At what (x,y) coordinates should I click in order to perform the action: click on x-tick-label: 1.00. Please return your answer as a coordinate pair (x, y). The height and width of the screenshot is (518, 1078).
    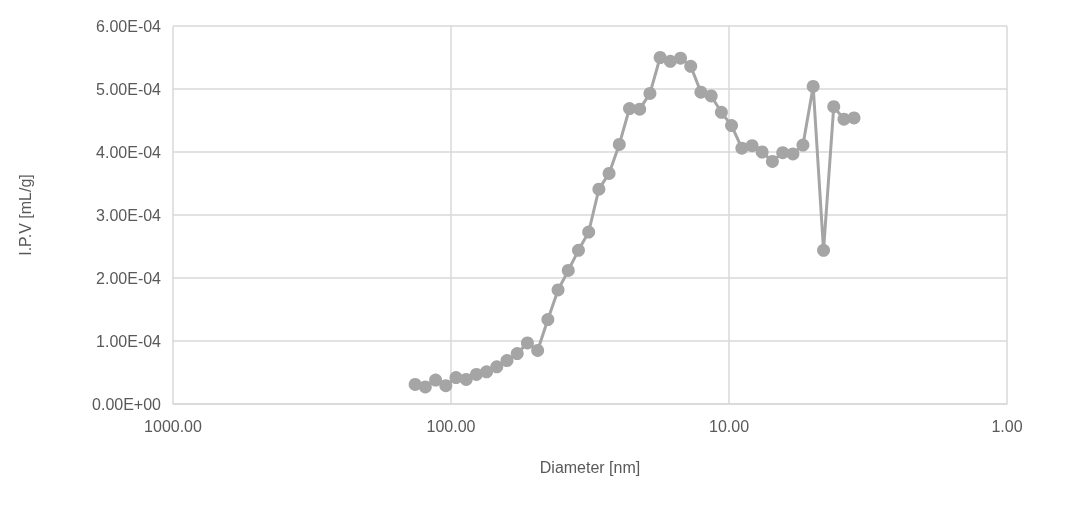
    Looking at the image, I should click on (1007, 426).